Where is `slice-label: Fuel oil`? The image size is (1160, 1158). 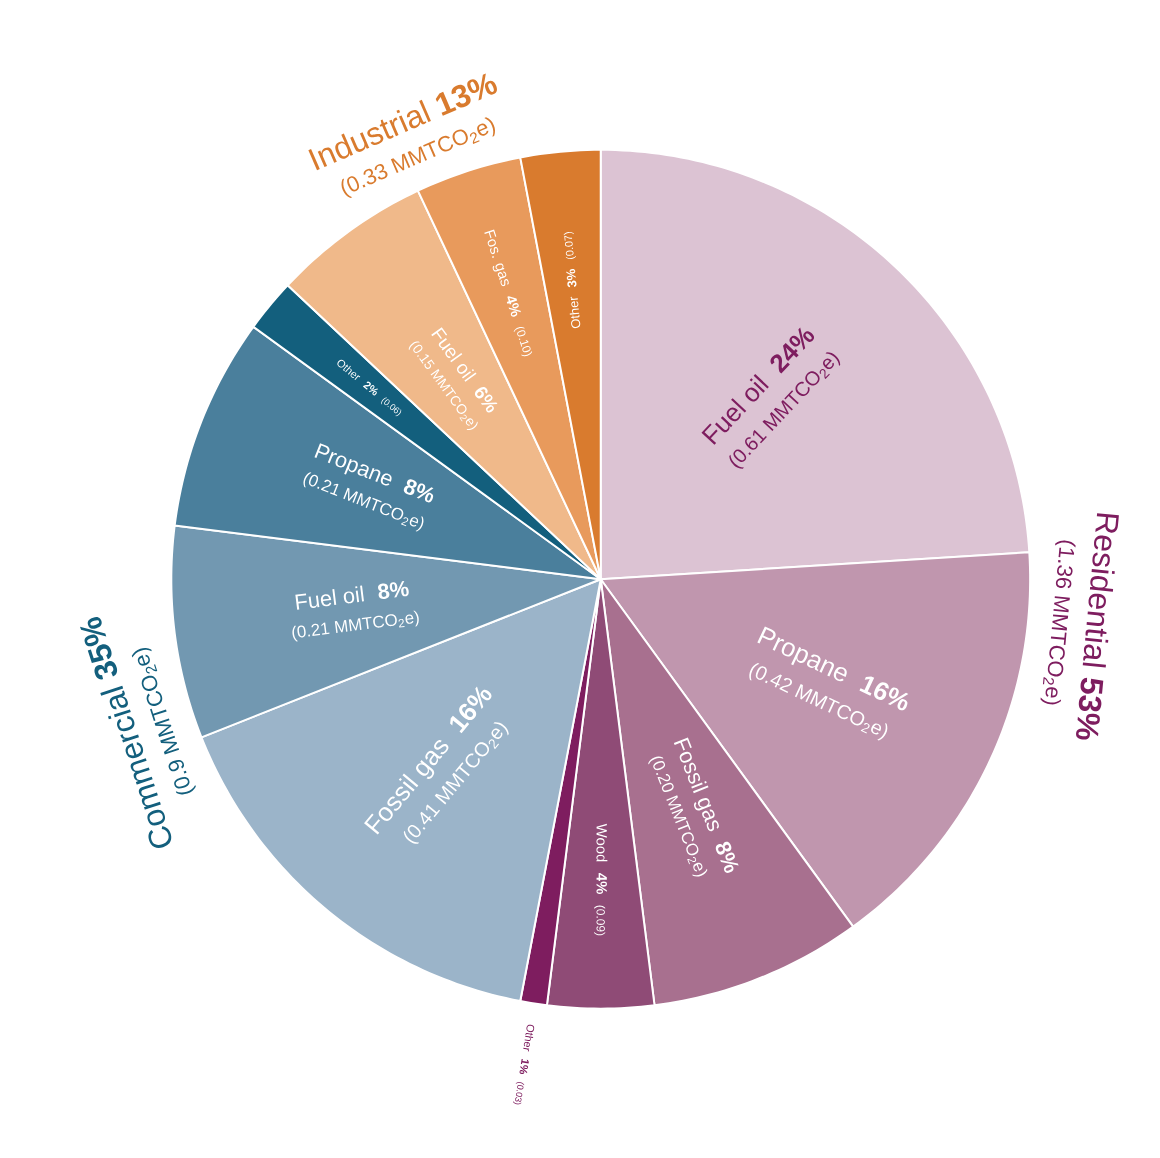 slice-label: Fuel oil is located at coordinates (329, 597).